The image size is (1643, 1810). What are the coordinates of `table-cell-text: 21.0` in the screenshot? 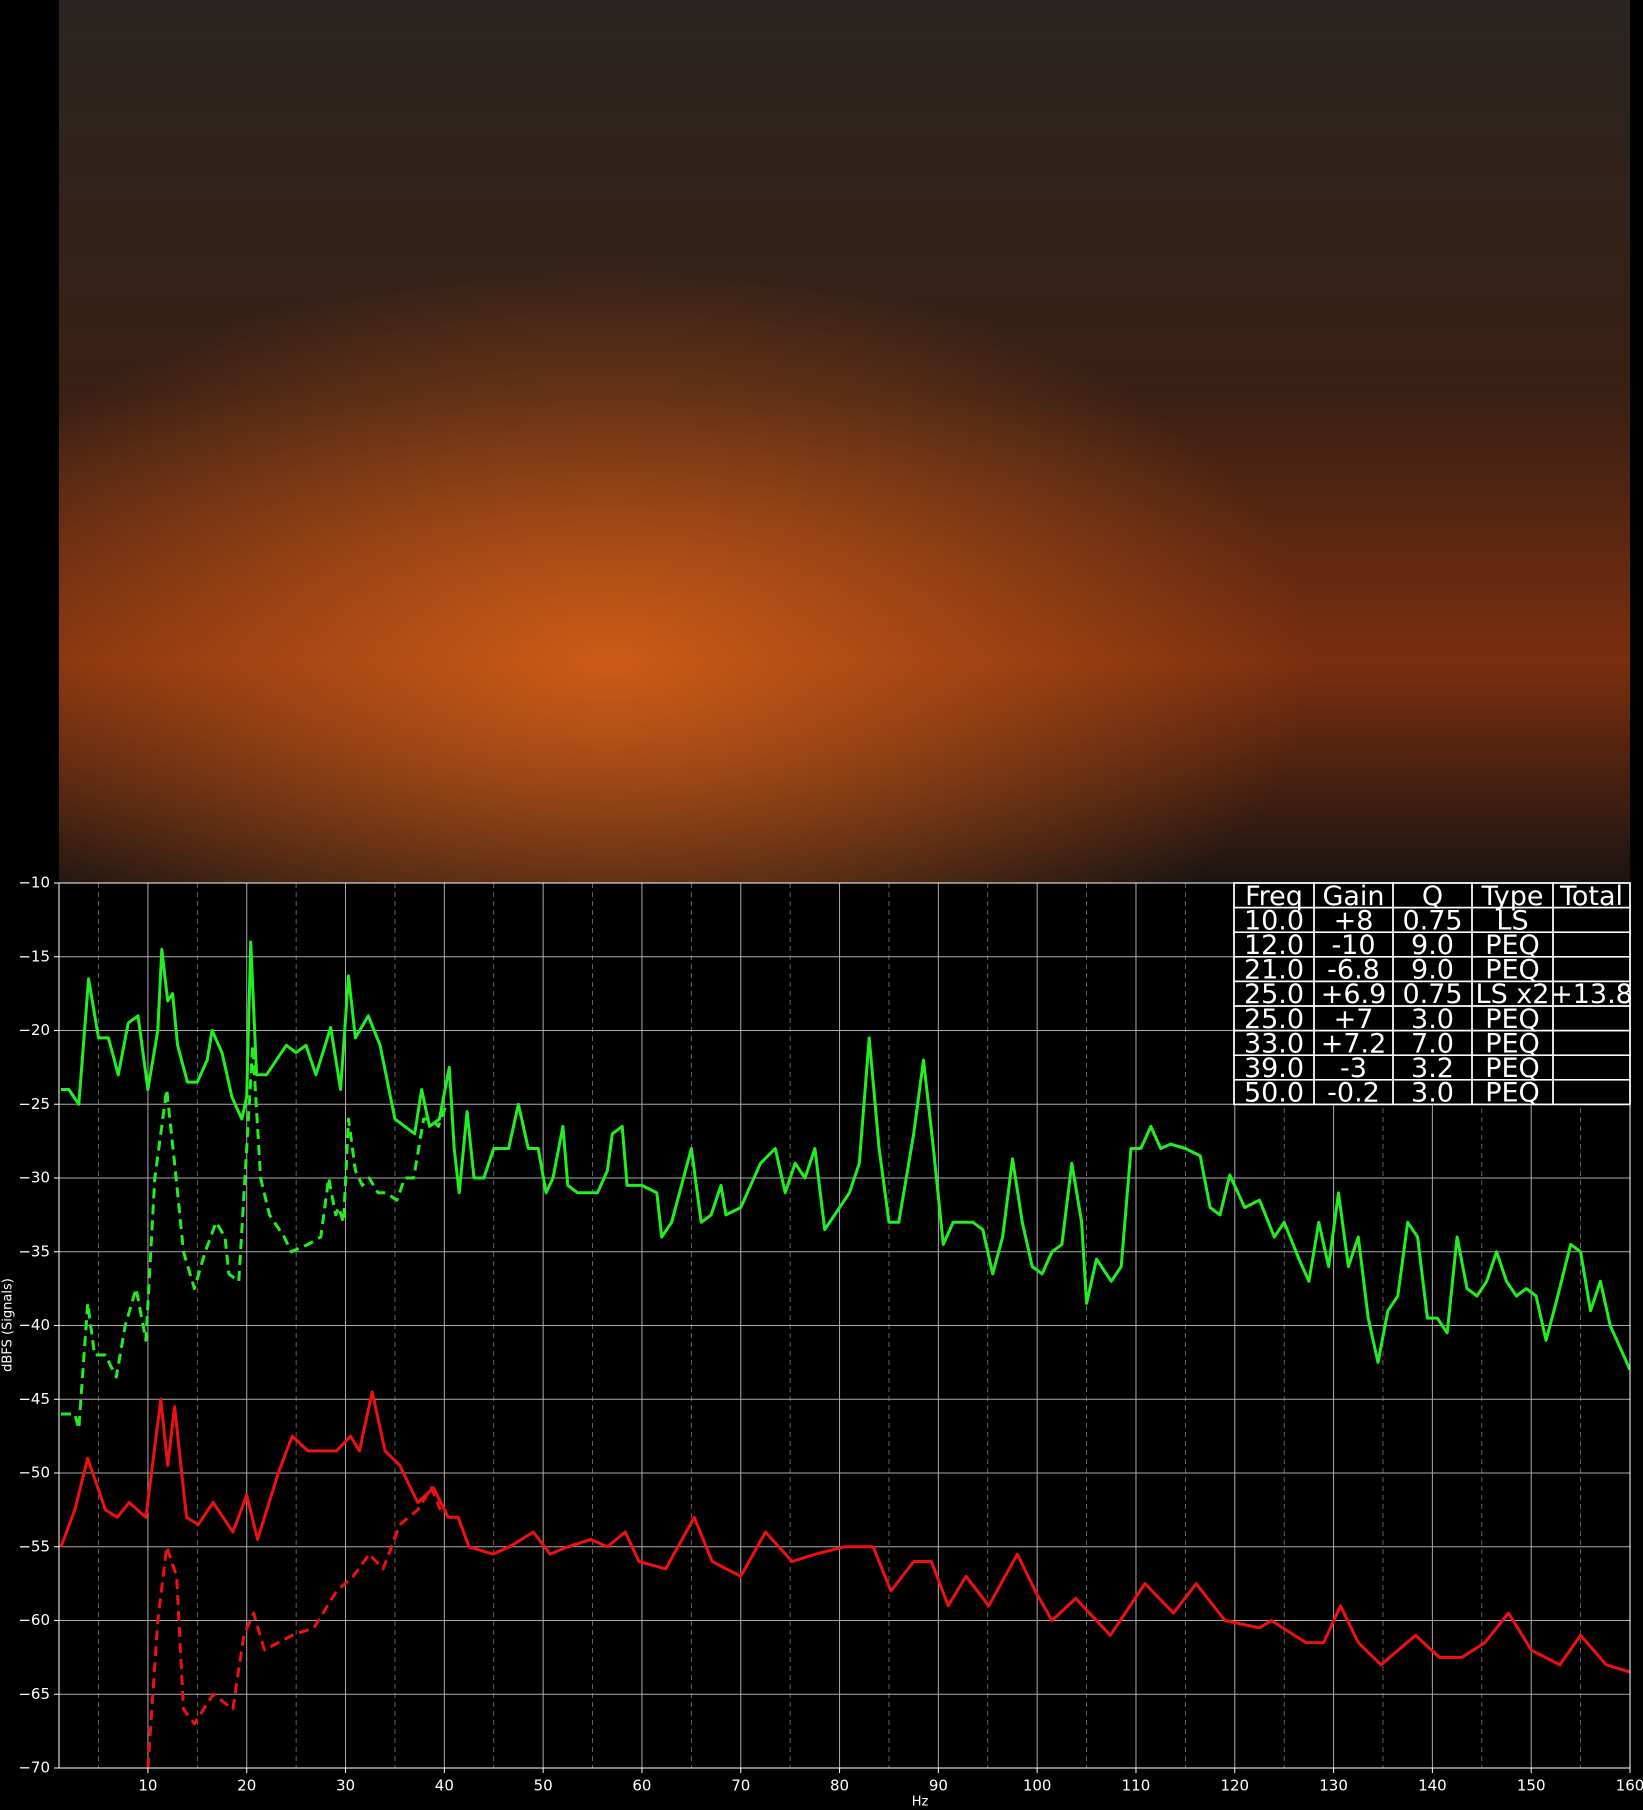 It's located at (1274, 970).